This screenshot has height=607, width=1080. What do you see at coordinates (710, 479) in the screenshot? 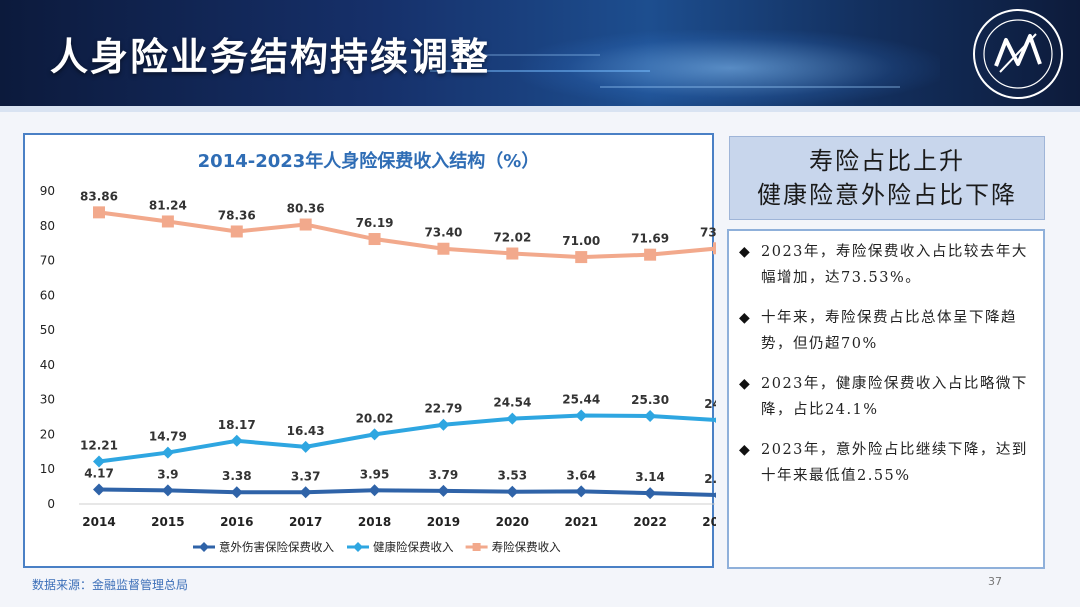
I see `data-label: 2.55` at bounding box center [710, 479].